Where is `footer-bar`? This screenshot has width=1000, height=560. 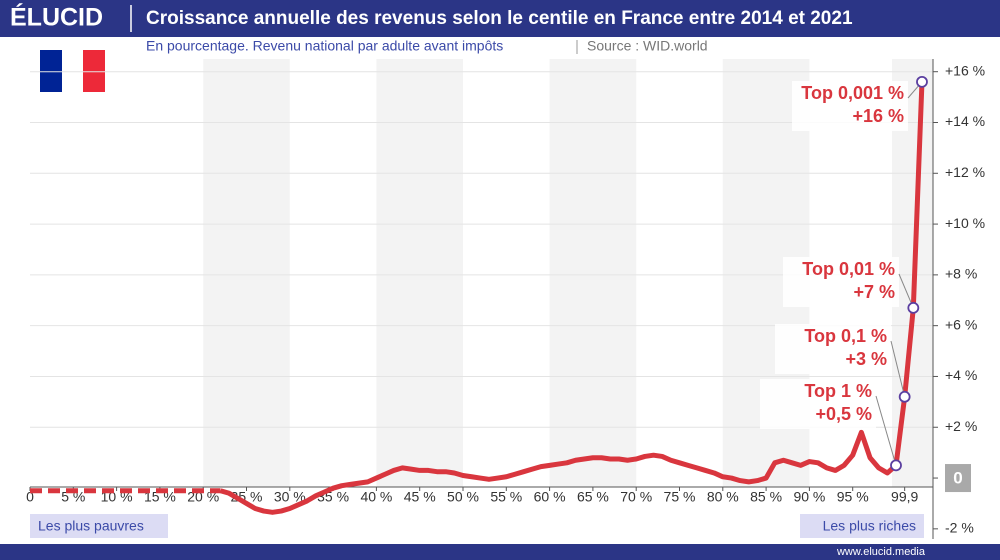 footer-bar is located at coordinates (500, 552).